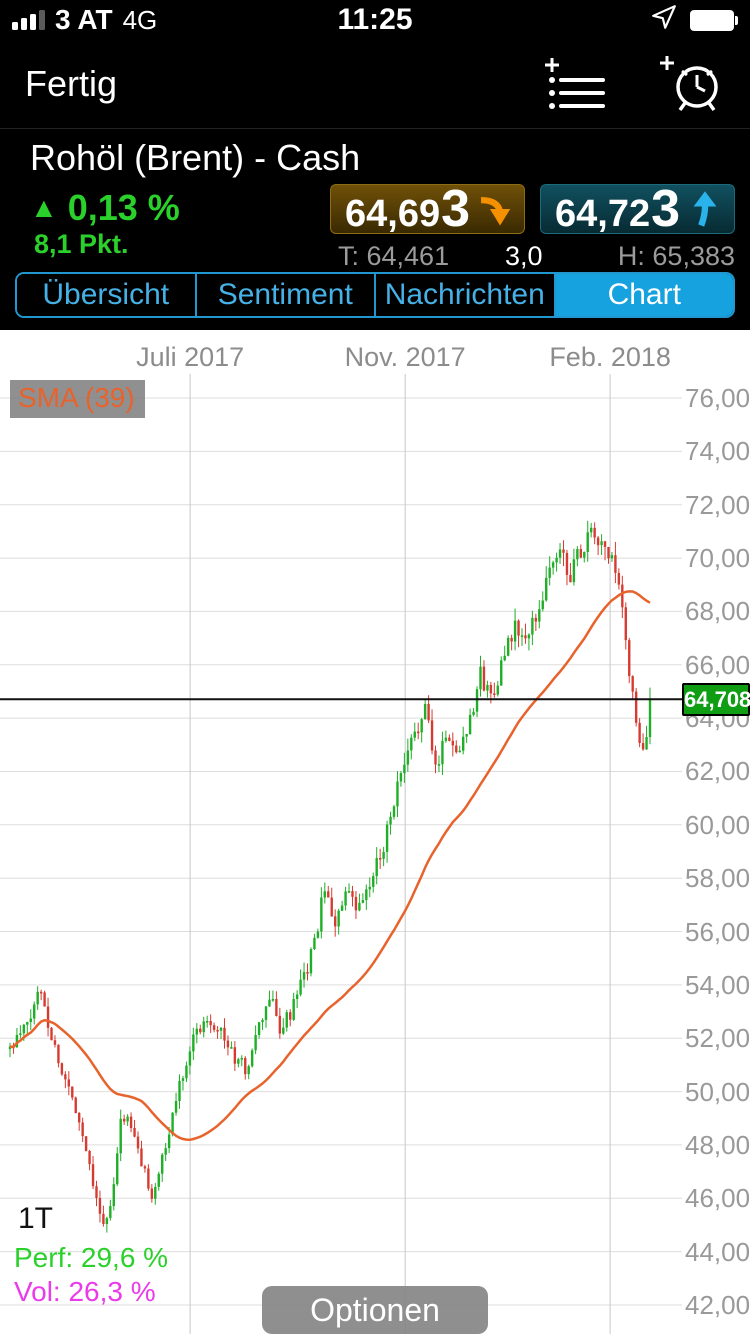 Image resolution: width=750 pixels, height=1334 pixels. Describe the element at coordinates (85, 1291) in the screenshot. I see `volatility-label: Vol: 26,3 %` at that location.